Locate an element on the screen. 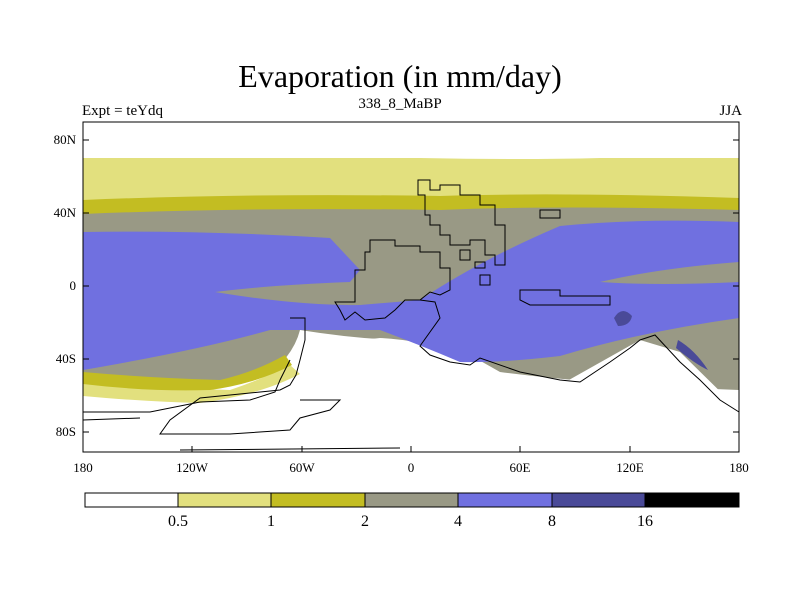 This screenshot has height=600, width=800. lon-label-180e: 180 is located at coordinates (739, 467).